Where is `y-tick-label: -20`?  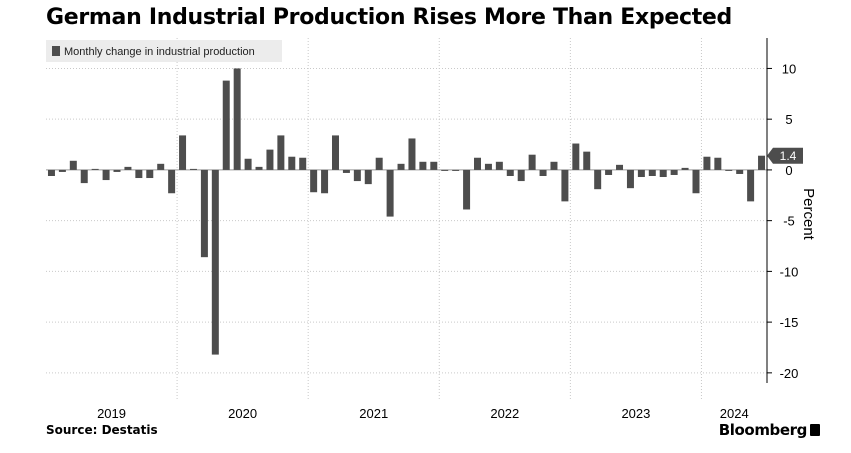
y-tick-label: -20 is located at coordinates (789, 373).